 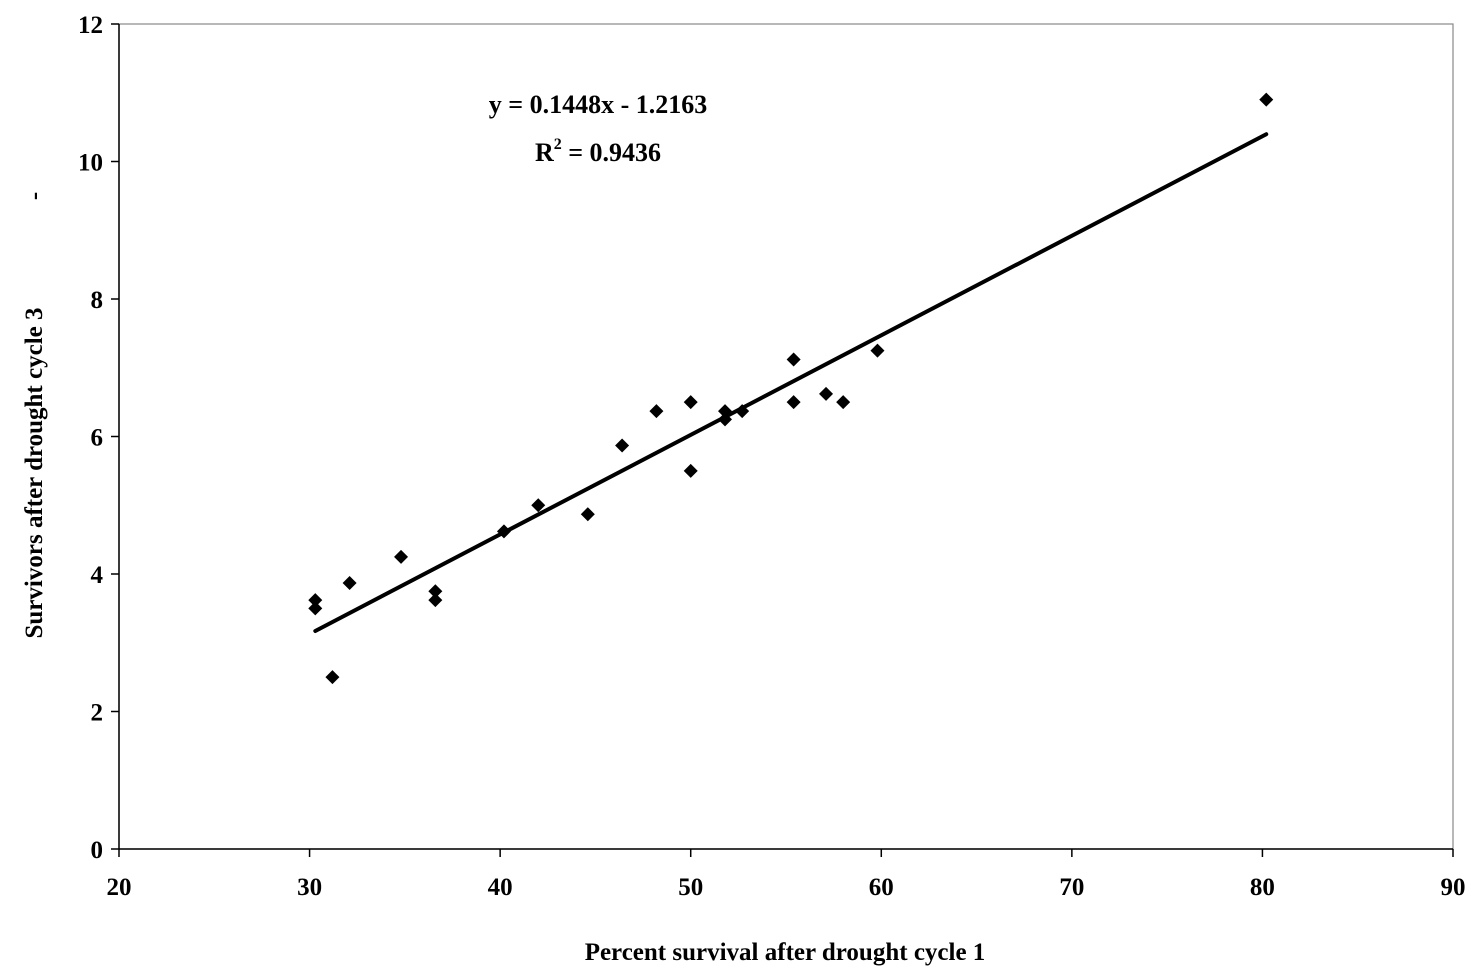 I want to click on y-tick-label: 6, so click(x=97, y=438).